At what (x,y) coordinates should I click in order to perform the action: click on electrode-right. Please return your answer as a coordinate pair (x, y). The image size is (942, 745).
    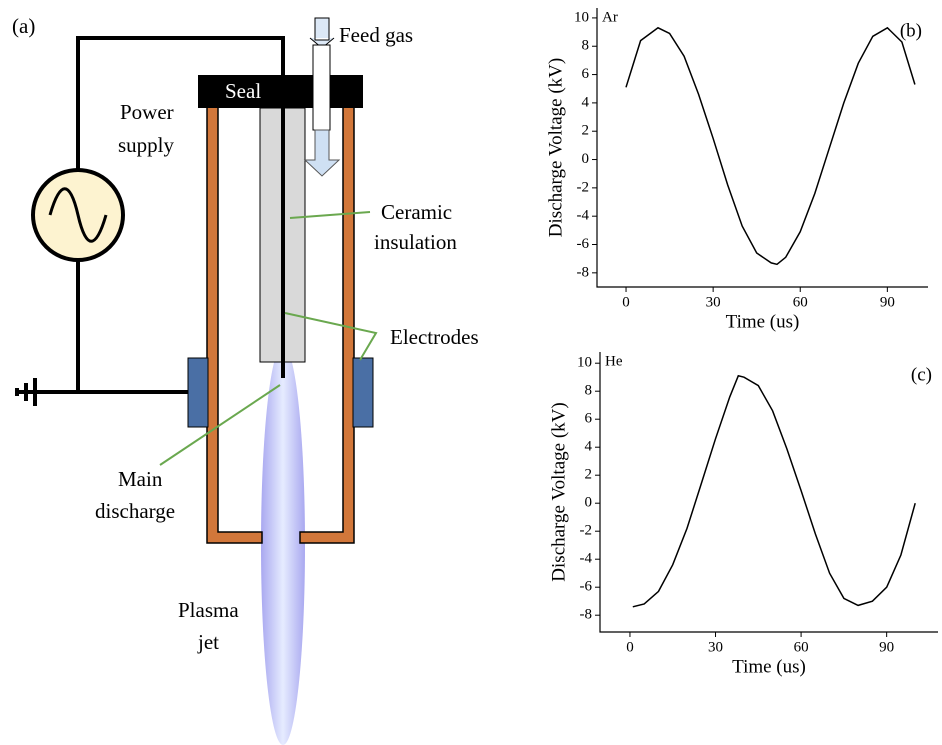
    Looking at the image, I should click on (363, 392).